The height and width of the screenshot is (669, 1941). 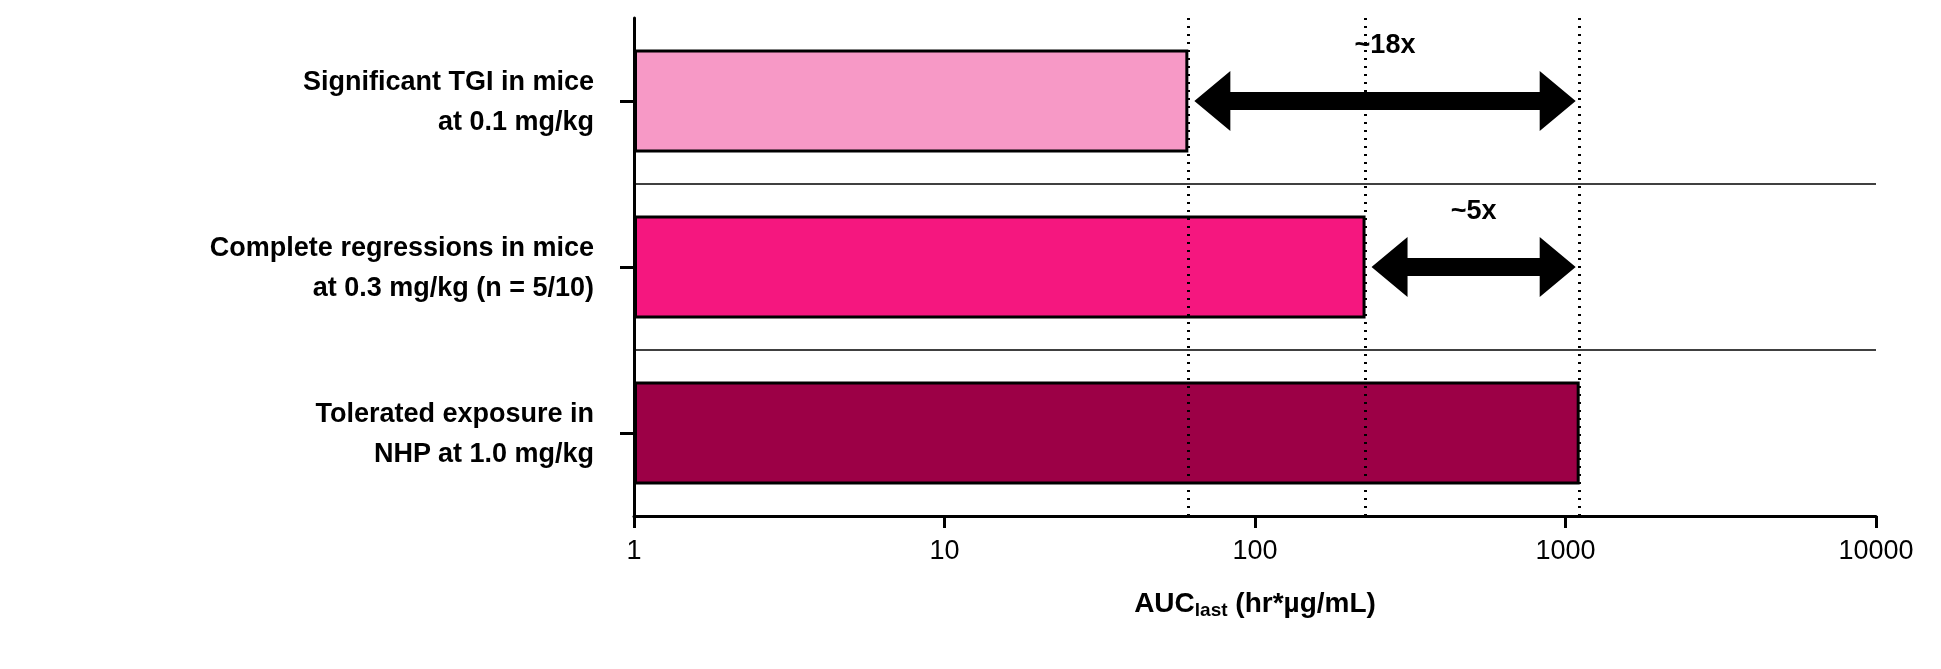 What do you see at coordinates (448, 101) in the screenshot?
I see `y-tick-label: Significant TGI in mice at 0.1 mg/kg` at bounding box center [448, 101].